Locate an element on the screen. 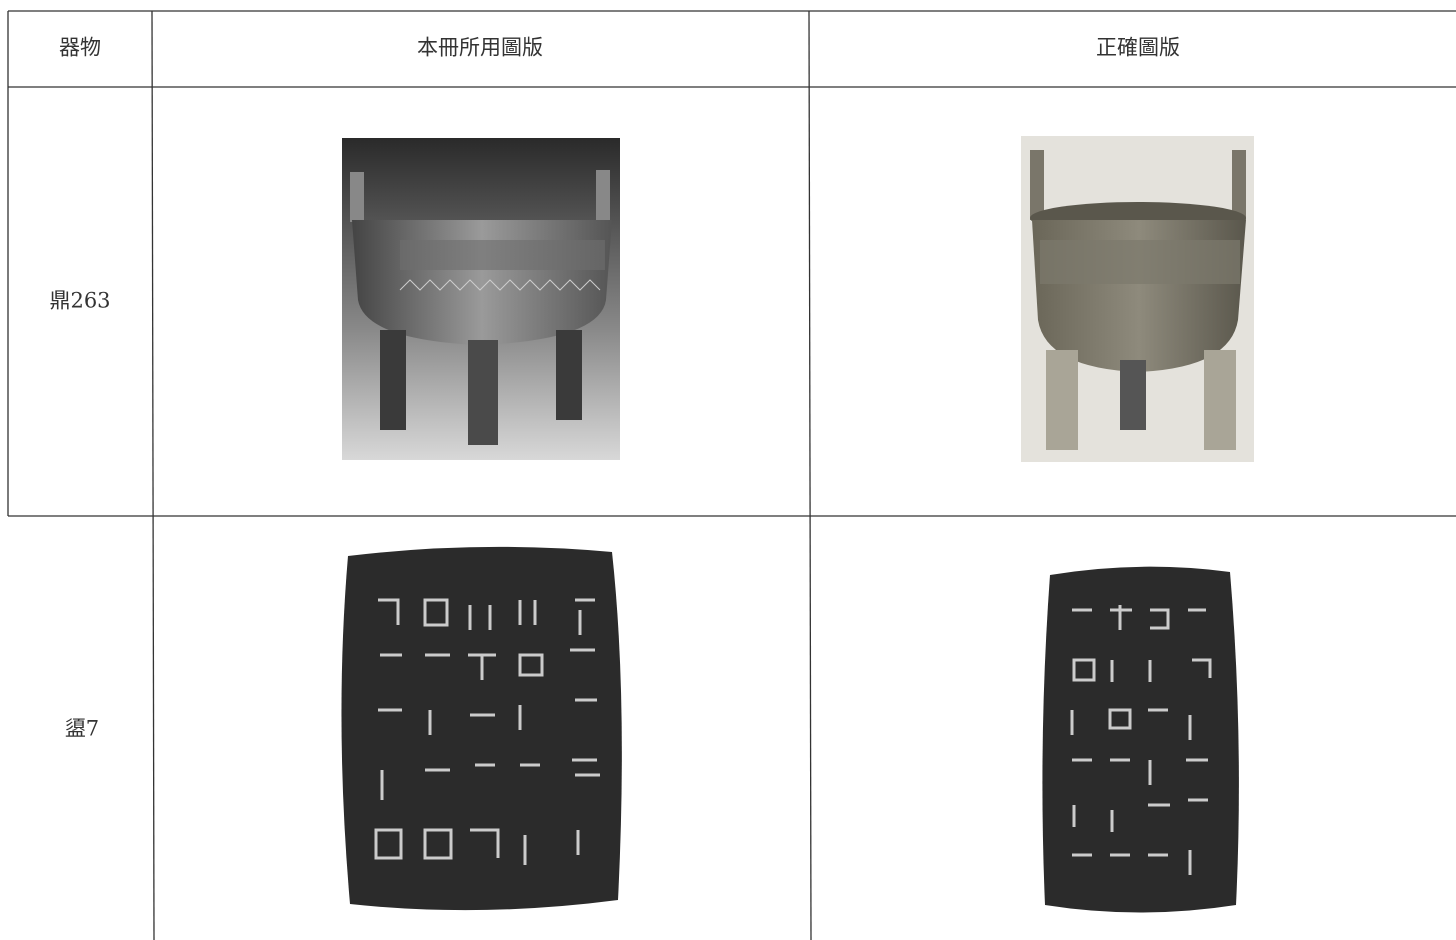 The image size is (1456, 940). header-cell: 器物 is located at coordinates (80, 48).